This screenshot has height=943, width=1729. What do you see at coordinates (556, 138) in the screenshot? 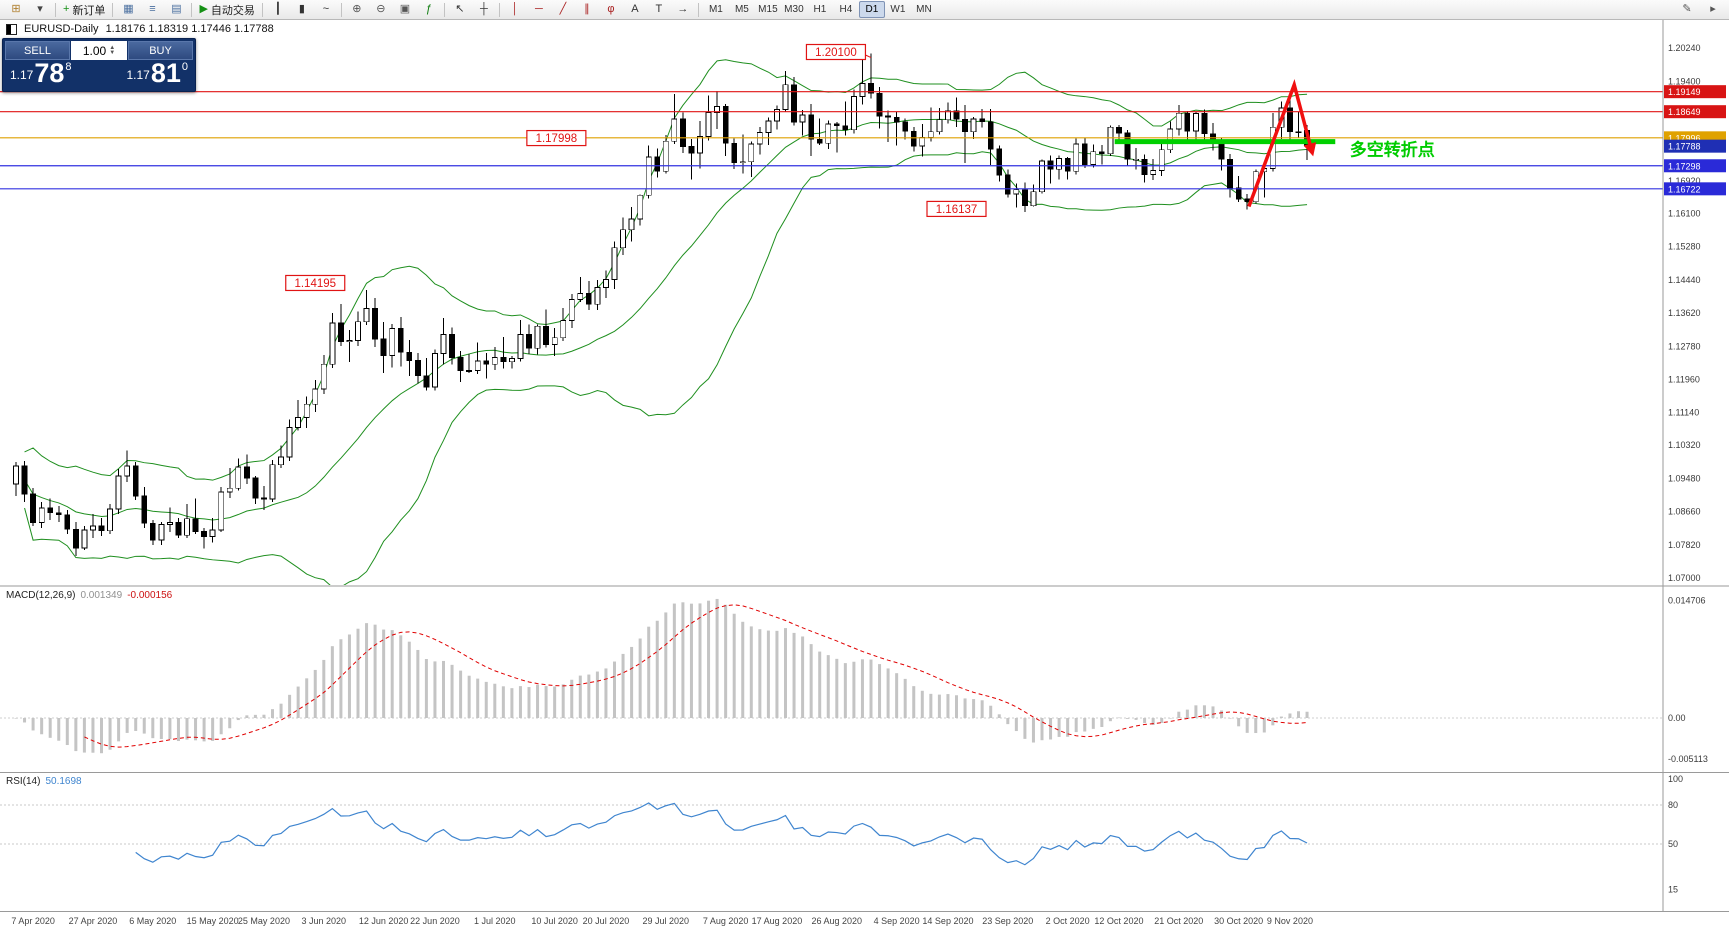
I see `price-annotation: 1.17998` at bounding box center [556, 138].